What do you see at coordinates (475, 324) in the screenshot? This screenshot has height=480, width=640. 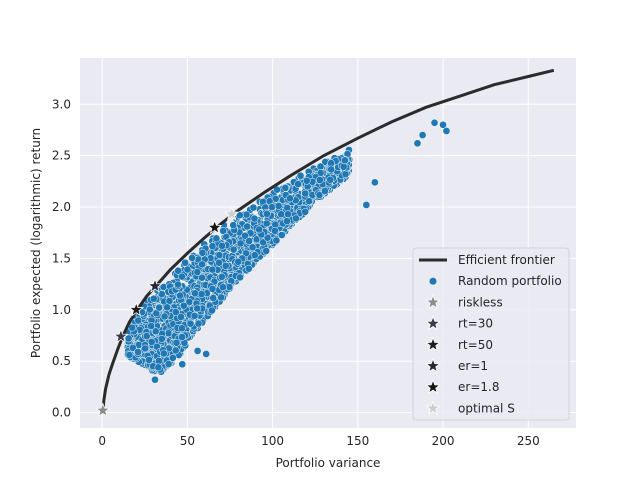 I see `legend-label: rt=30` at bounding box center [475, 324].